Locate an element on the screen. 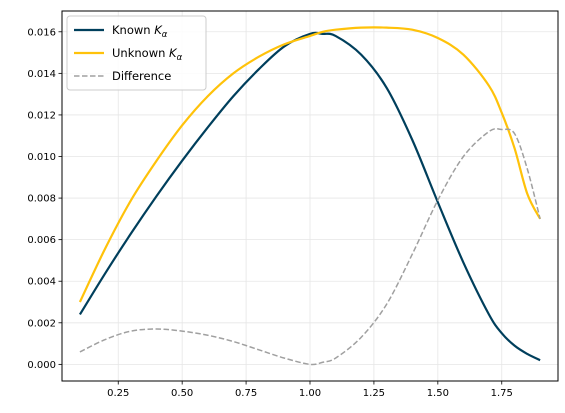 The height and width of the screenshot is (413, 565). x-axis-ticks: 0.25 0.50 0.75 1.00 1.25 1.50 1.75 is located at coordinates (310, 390).